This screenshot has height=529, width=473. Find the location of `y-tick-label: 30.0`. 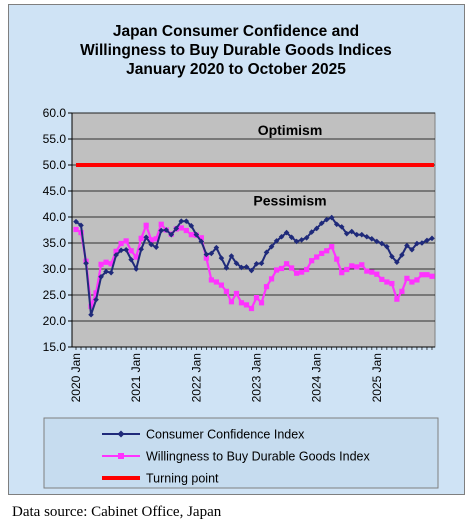

y-tick-label: 30.0 is located at coordinates (55, 269).